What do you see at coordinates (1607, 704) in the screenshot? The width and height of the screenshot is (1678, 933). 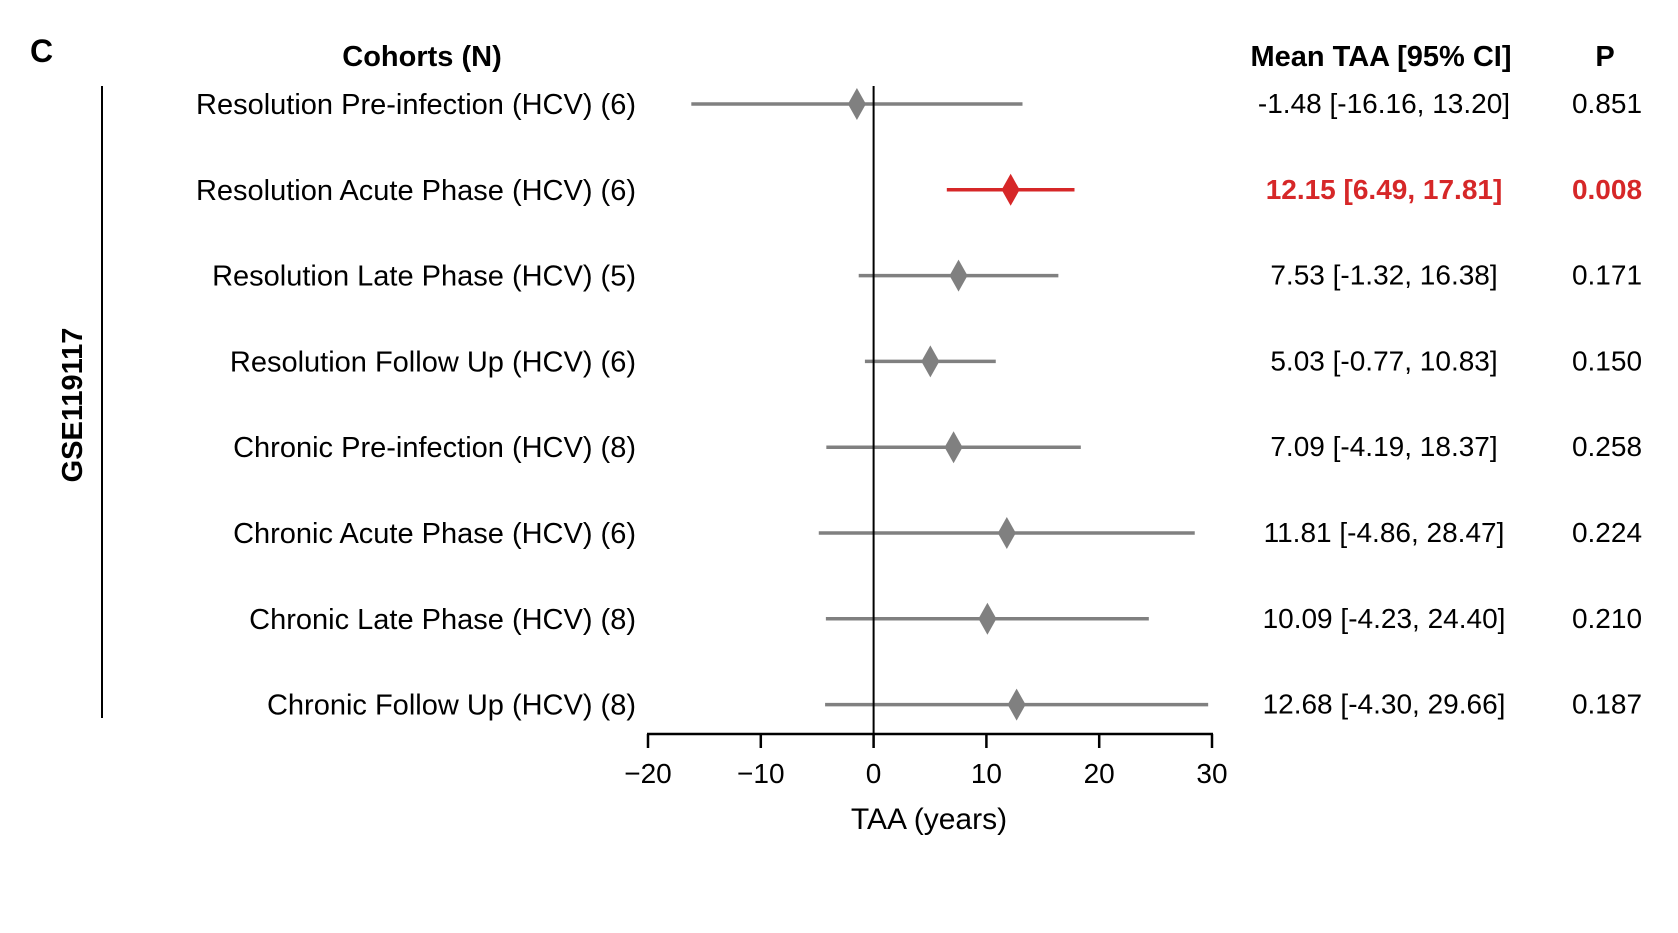 I see `p-value: 0.187` at bounding box center [1607, 704].